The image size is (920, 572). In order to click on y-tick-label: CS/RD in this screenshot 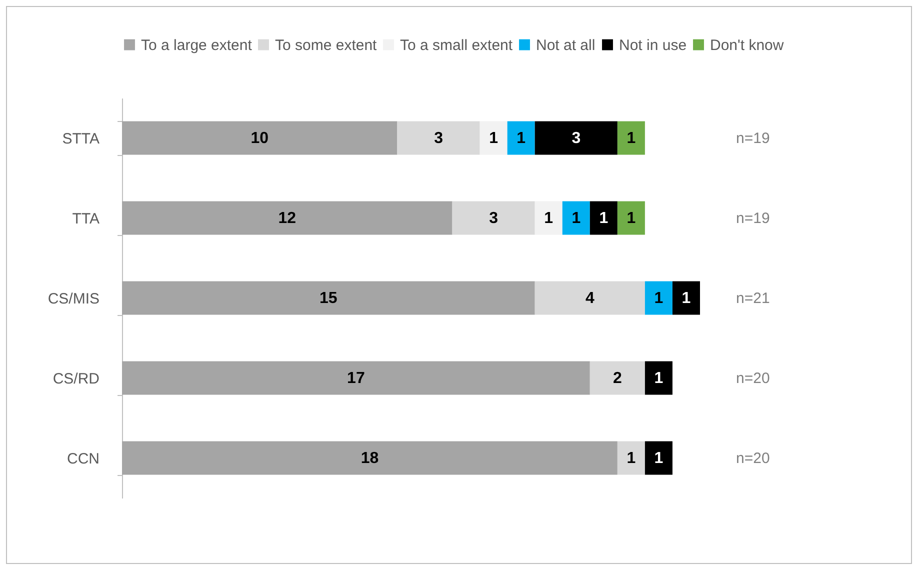, I will do `click(76, 379)`.